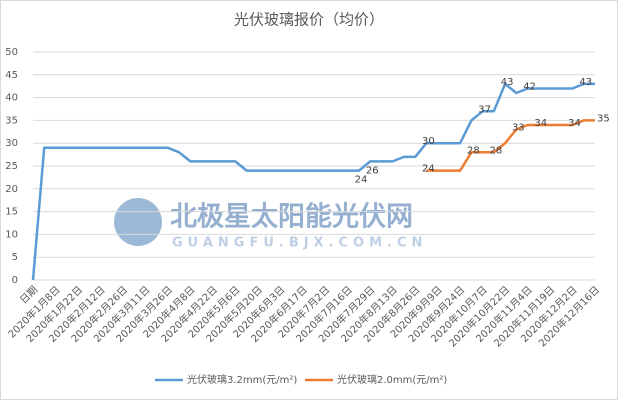 The height and width of the screenshot is (400, 618). Describe the element at coordinates (11, 234) in the screenshot. I see `y-tick-label: 10` at that location.